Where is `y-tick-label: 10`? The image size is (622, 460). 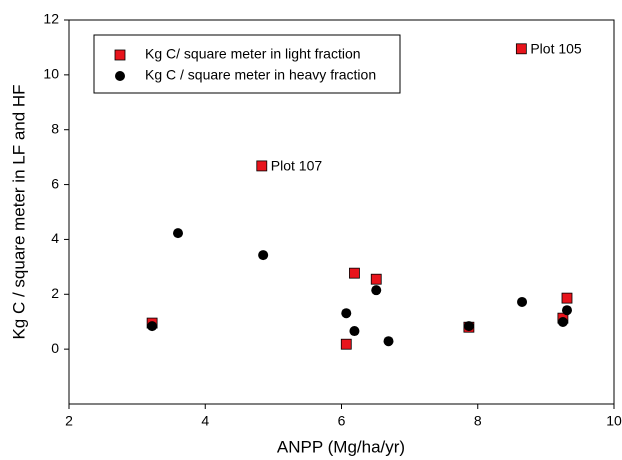
y-tick-label: 10 is located at coordinates (51, 74).